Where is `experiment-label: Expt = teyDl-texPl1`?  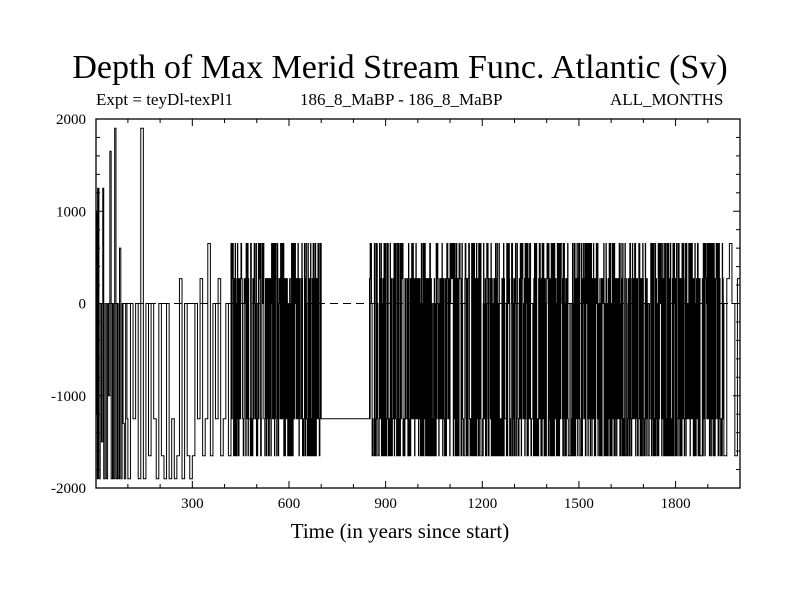 experiment-label: Expt = teyDl-texPl1 is located at coordinates (165, 99).